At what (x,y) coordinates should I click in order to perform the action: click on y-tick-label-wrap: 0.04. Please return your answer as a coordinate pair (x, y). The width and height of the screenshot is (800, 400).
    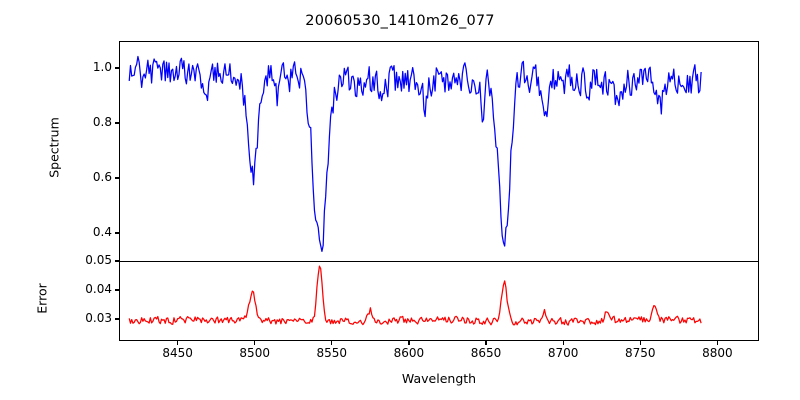
    Looking at the image, I should click on (56, 289).